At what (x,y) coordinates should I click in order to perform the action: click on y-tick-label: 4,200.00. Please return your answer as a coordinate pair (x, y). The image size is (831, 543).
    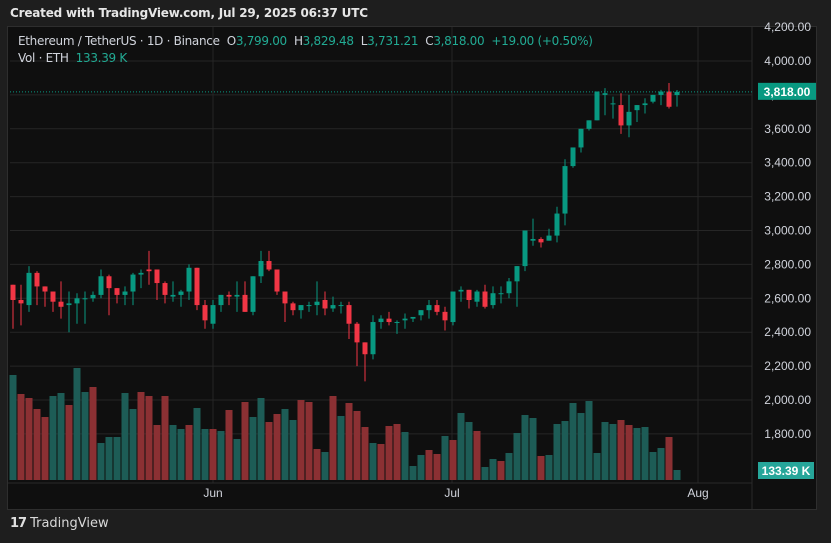
    Looking at the image, I should click on (787, 27).